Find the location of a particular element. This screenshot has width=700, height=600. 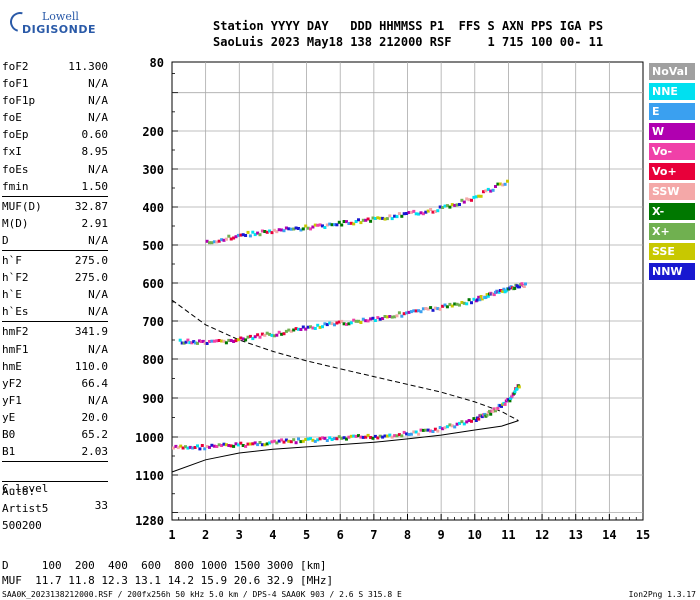

param-name: hmF2 is located at coordinates (15, 332).